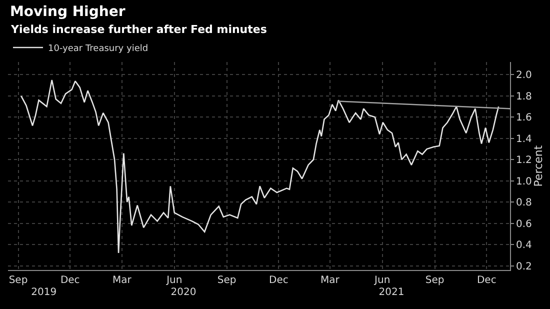 The image size is (550, 309). I want to click on x2-tick-label: 2019, so click(44, 292).